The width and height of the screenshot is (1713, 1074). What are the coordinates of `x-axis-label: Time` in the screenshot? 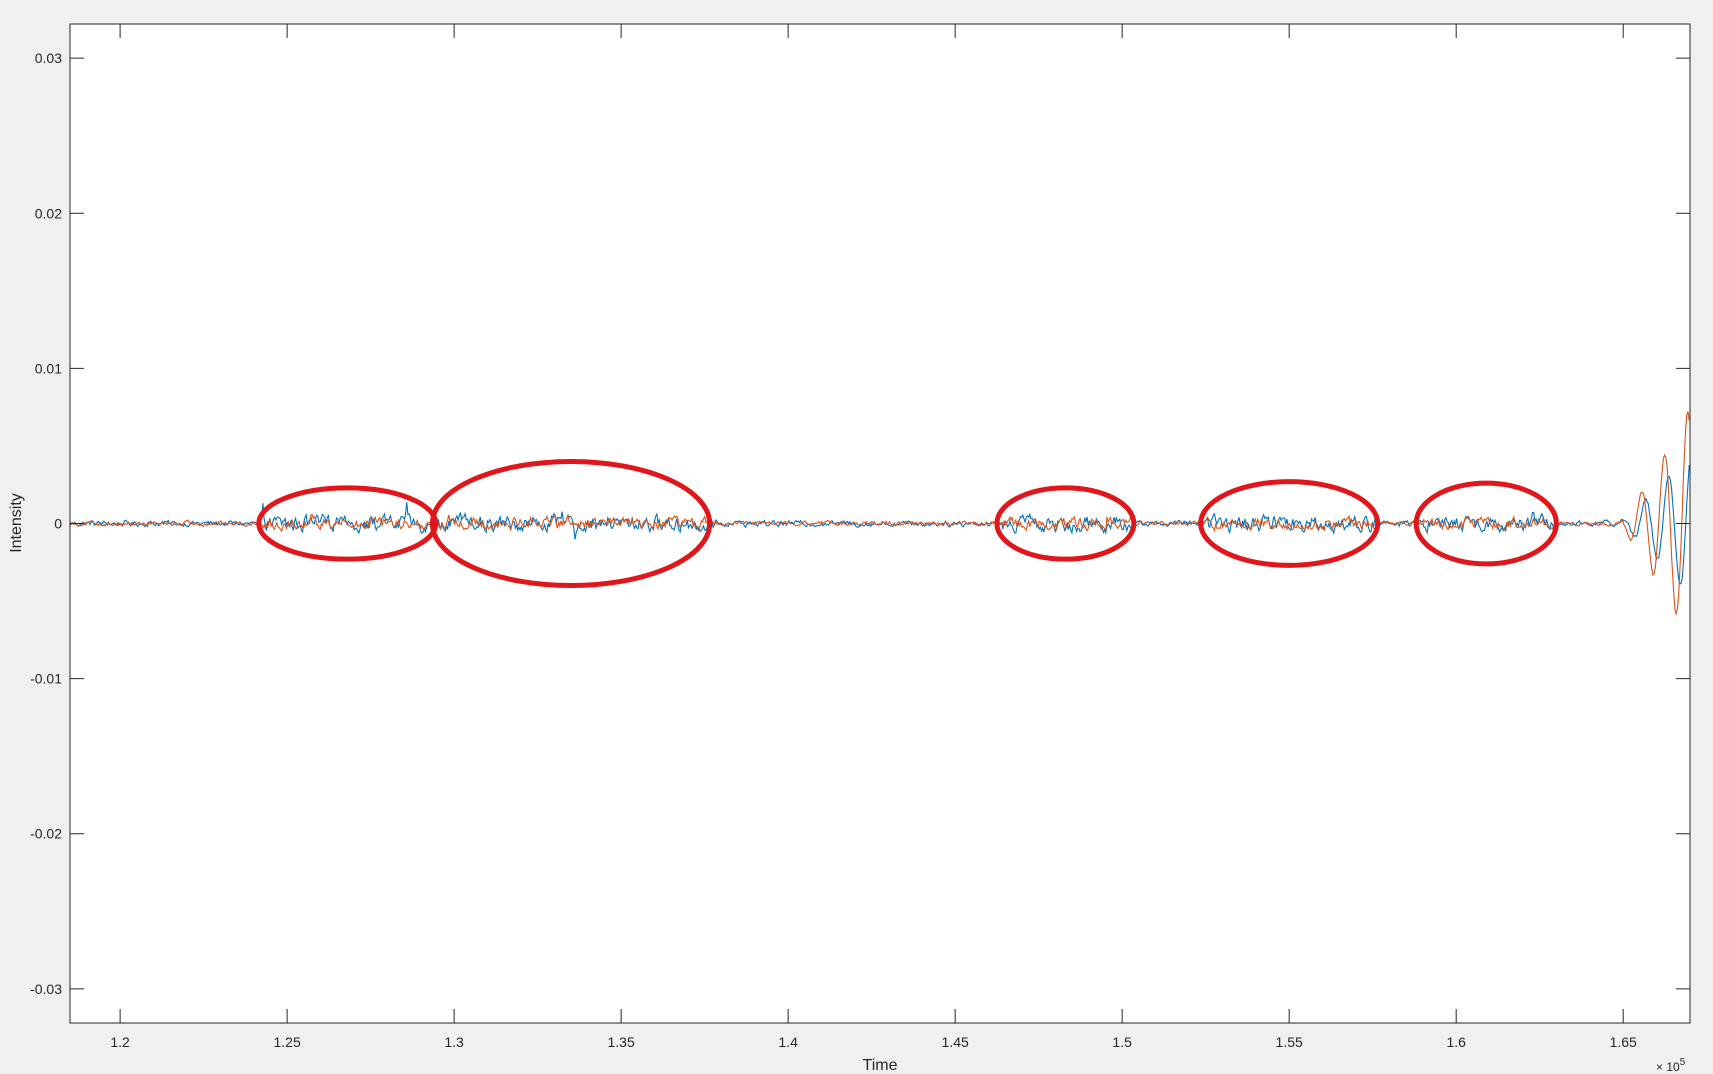 It's located at (880, 1065).